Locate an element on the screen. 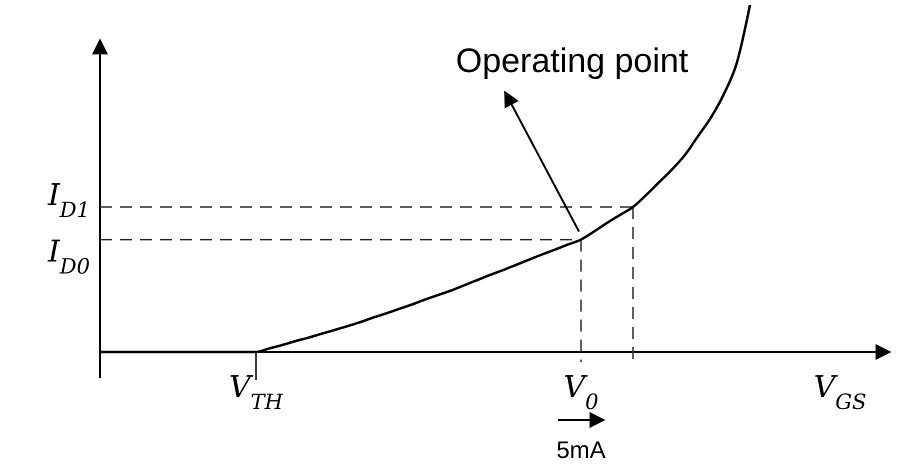 Image resolution: width=898 pixels, height=467 pixels. text: 5mA is located at coordinates (581, 450).